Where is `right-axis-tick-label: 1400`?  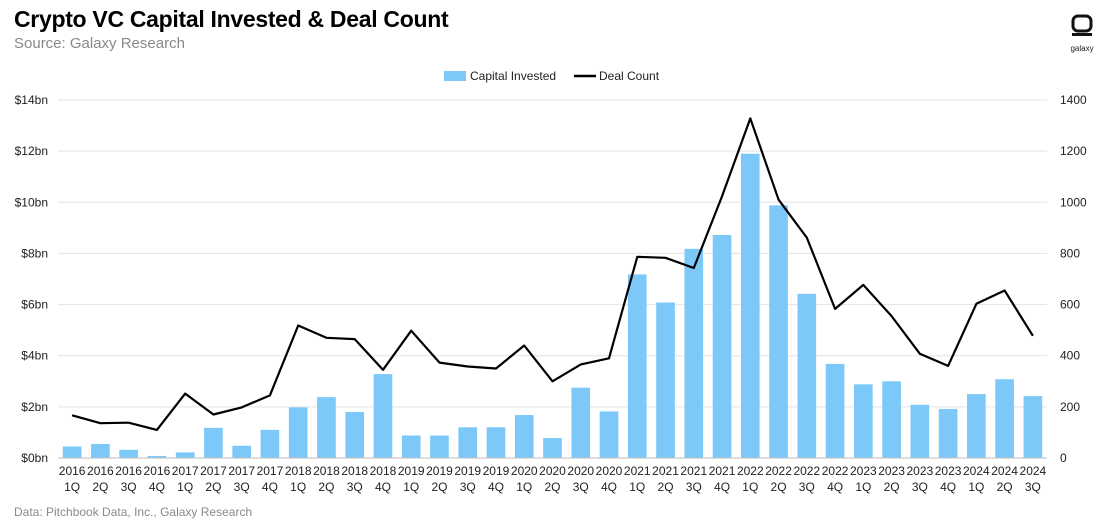 right-axis-tick-label: 1400 is located at coordinates (1073, 100).